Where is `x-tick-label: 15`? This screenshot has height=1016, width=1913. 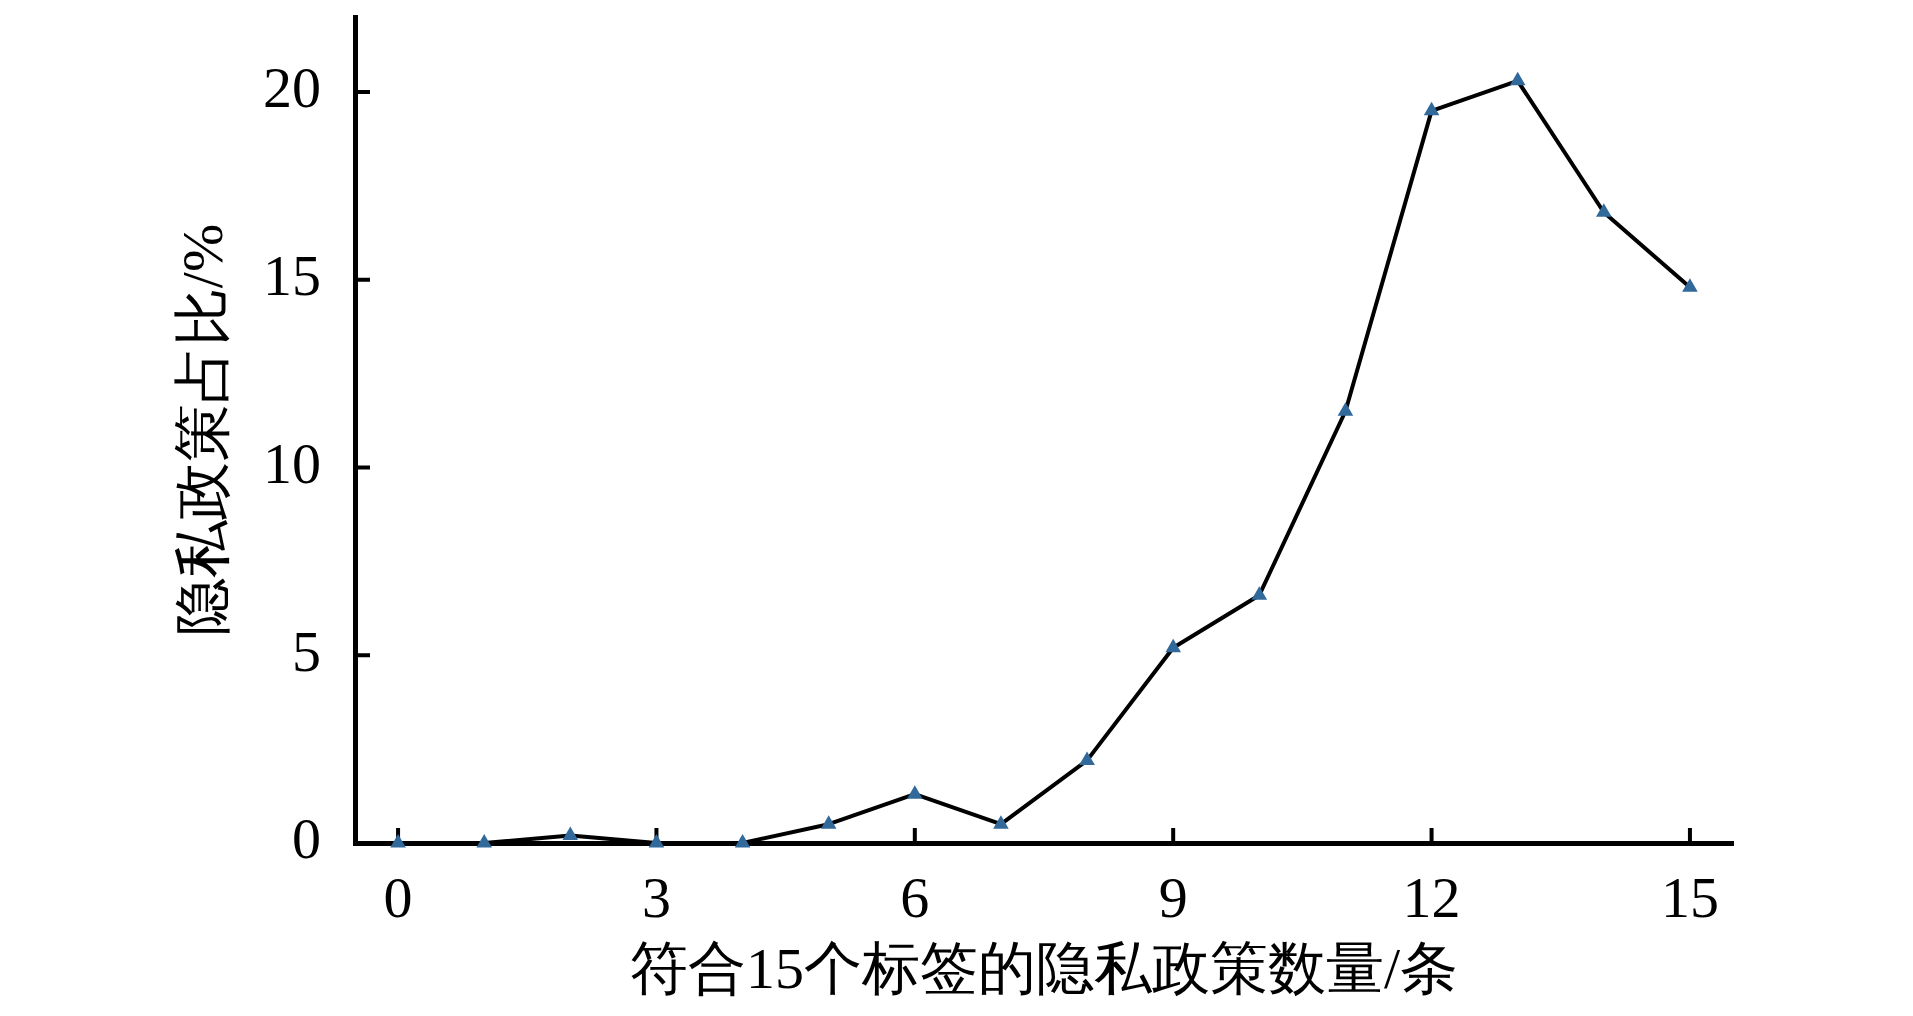 x-tick-label: 15 is located at coordinates (1689, 898).